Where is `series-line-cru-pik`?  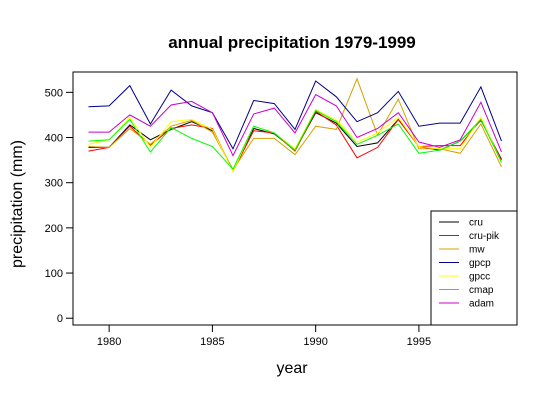 series-line-cru-pik is located at coordinates (295, 141).